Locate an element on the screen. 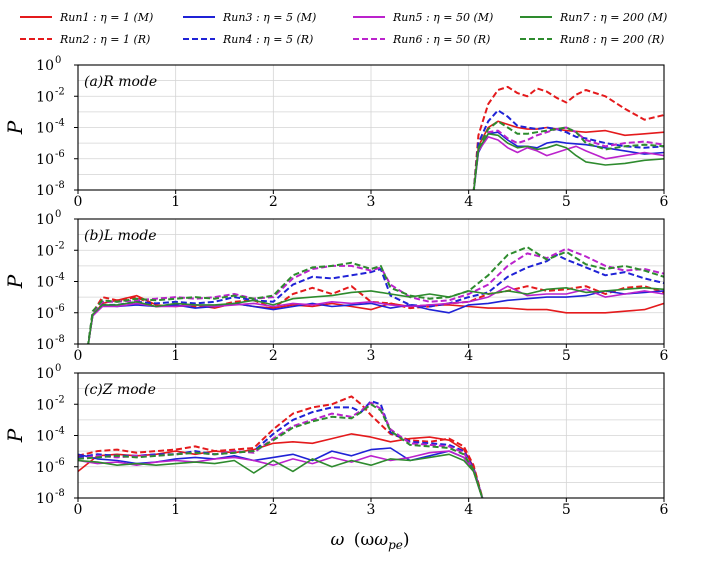 This screenshot has width=706, height=565. legend-entry: Run1 : η = 1 (M) is located at coordinates (86, 17).